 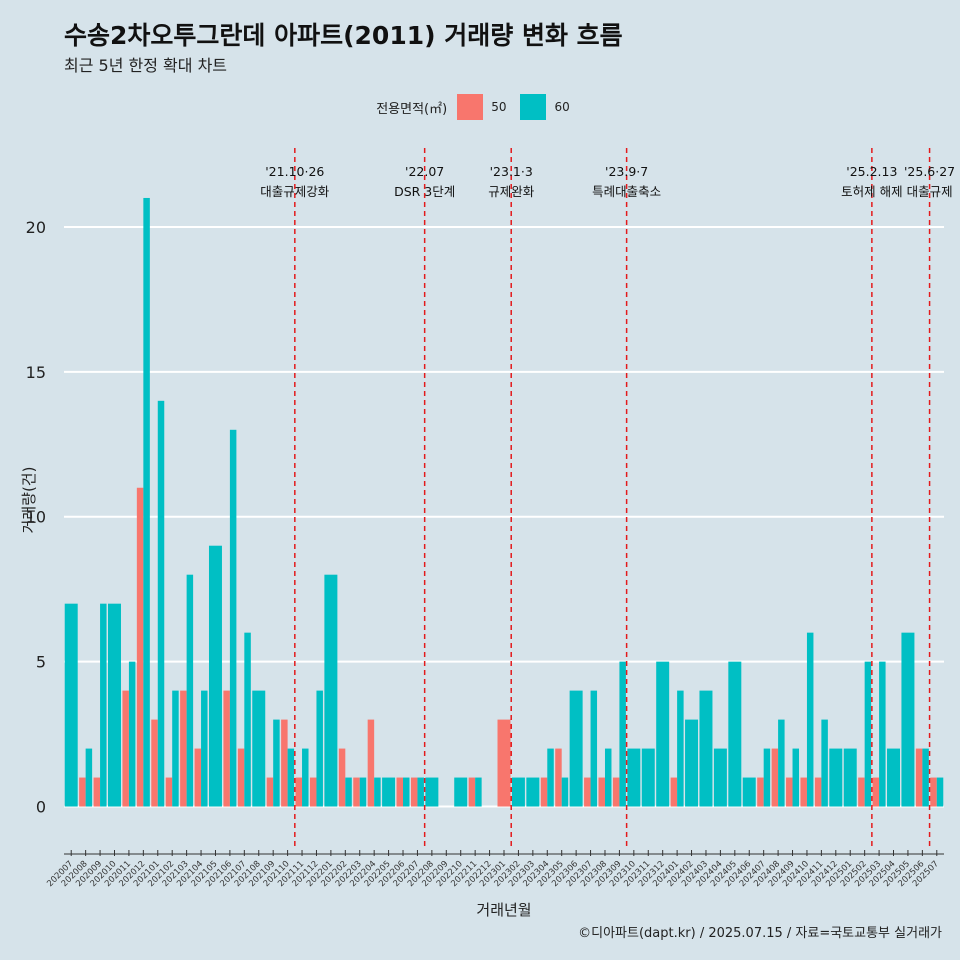 What do you see at coordinates (343, 35) in the screenshot?
I see `page-title: 수송2차오투그란데 아파트(2011) 거래량 변화 흐름` at bounding box center [343, 35].